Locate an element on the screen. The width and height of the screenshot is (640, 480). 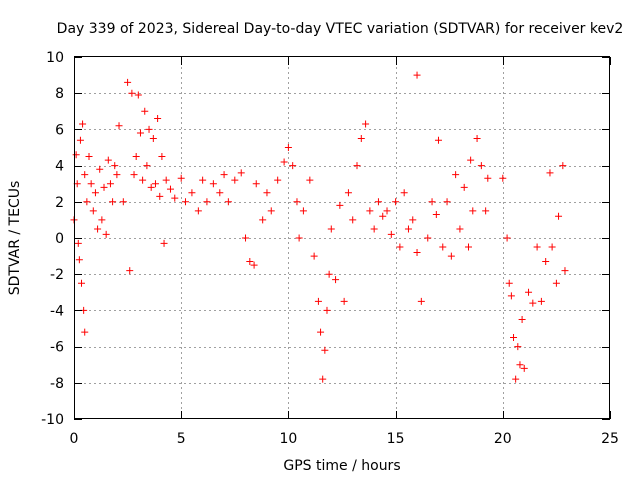
x-tick-label-5: 25 is located at coordinates (610, 439).